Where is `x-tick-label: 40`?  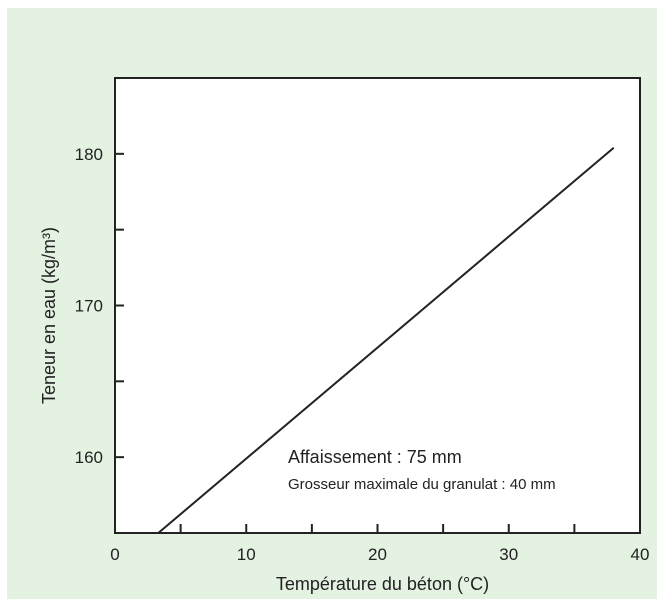 x-tick-label: 40 is located at coordinates (640, 554).